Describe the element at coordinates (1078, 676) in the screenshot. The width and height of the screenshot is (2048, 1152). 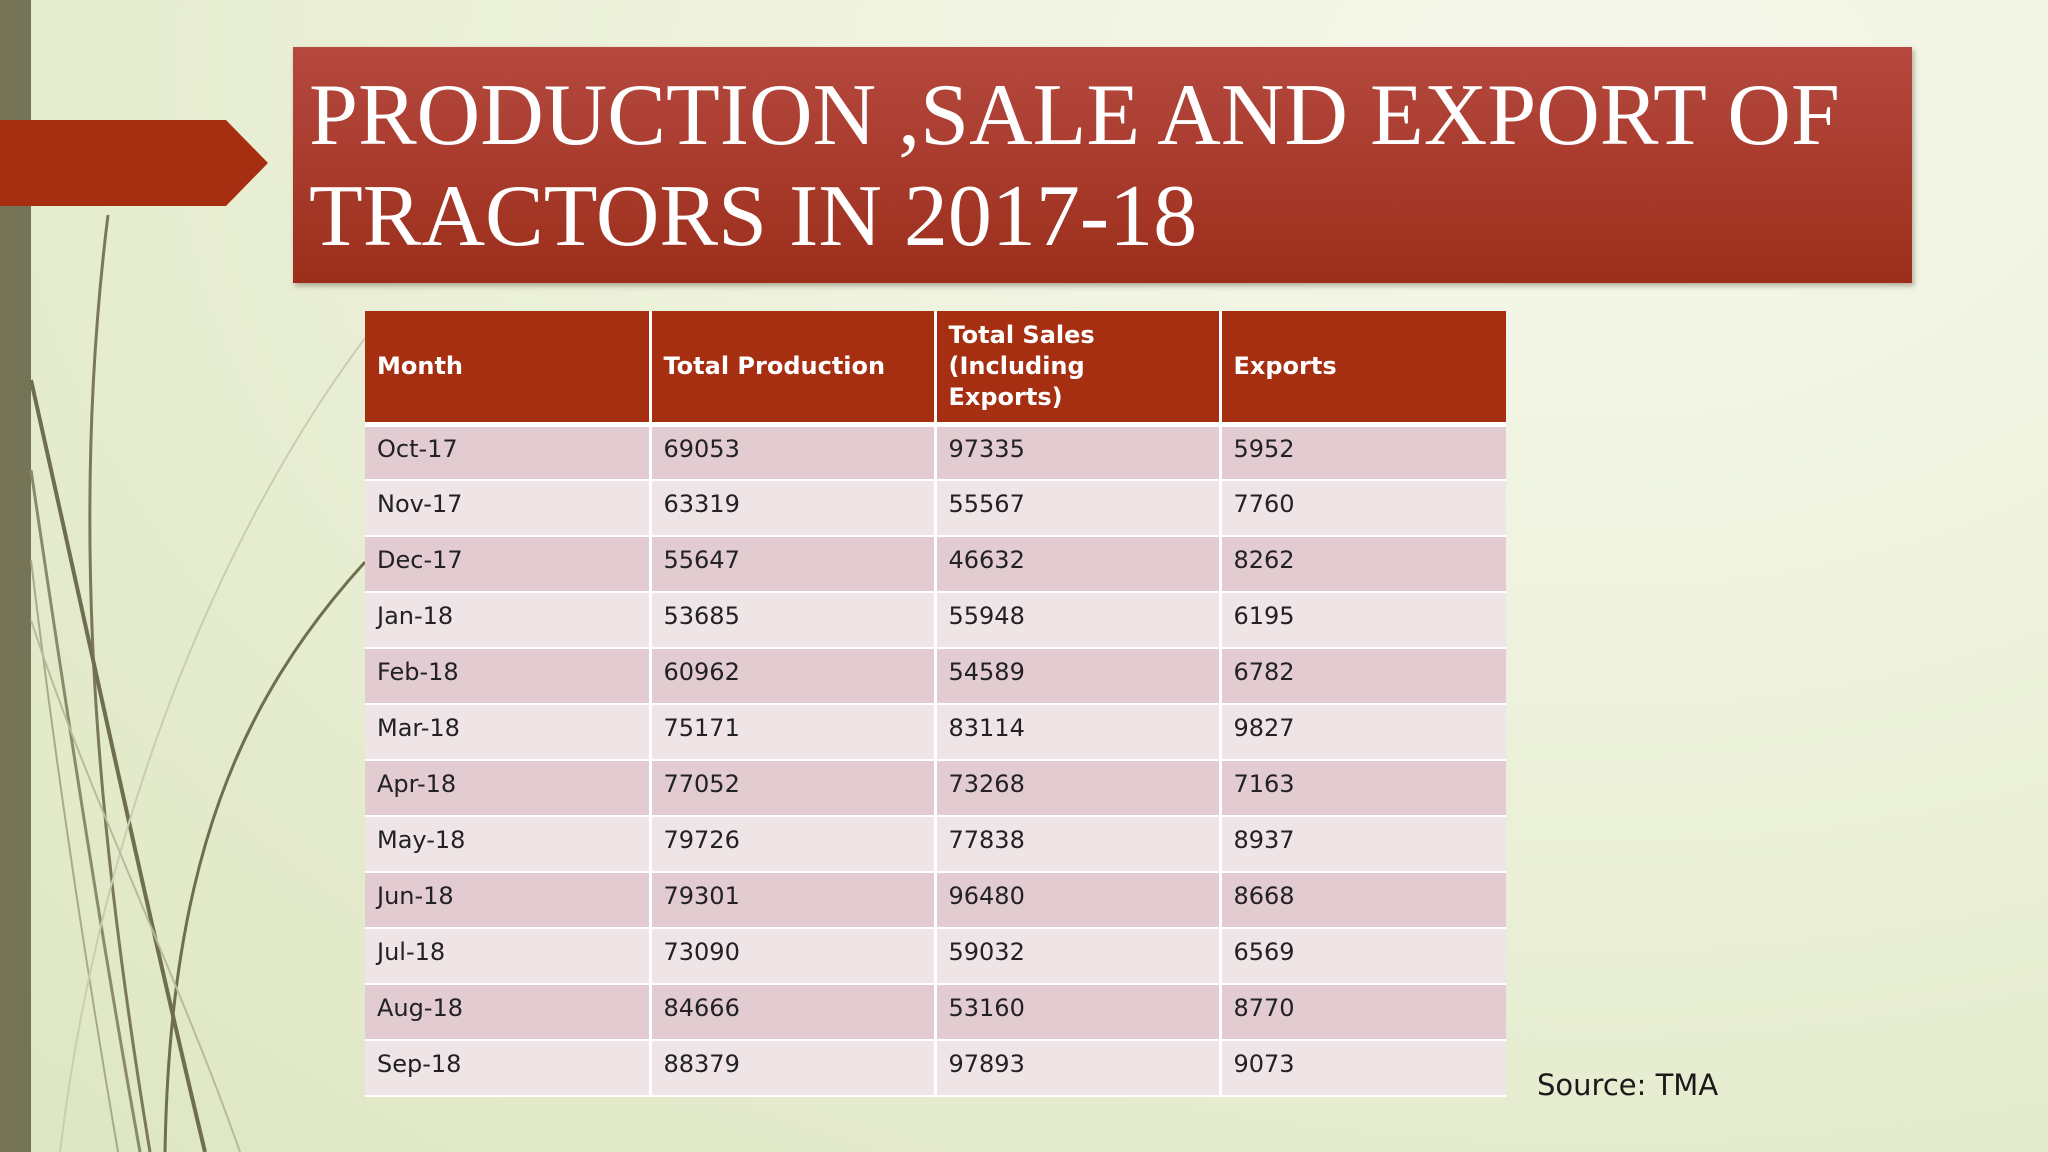
I see `cell-sales: 54589` at that location.